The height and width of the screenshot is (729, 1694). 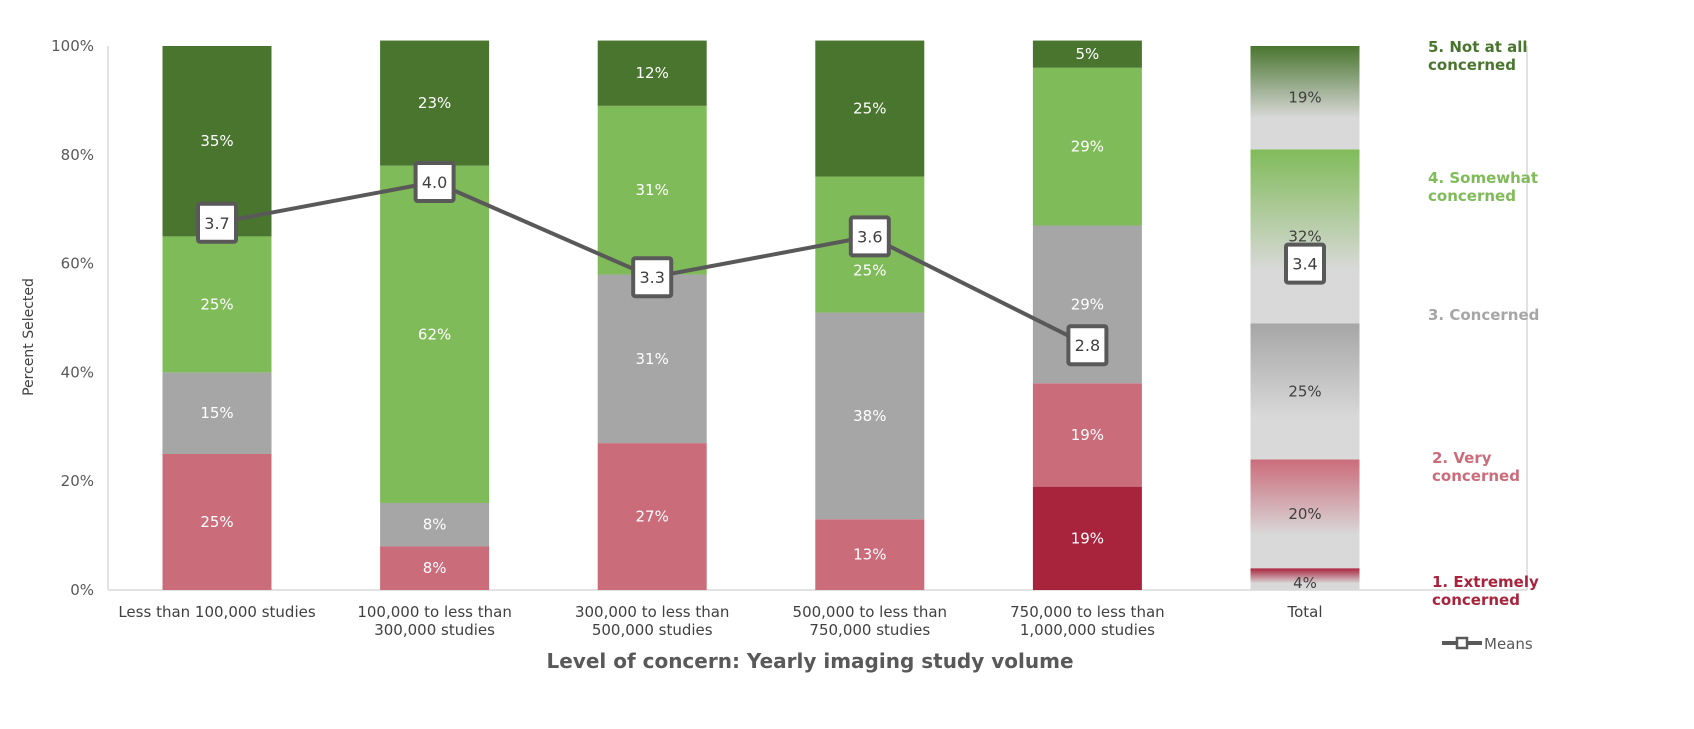 What do you see at coordinates (1304, 612) in the screenshot?
I see `x-tick-label: Total` at bounding box center [1304, 612].